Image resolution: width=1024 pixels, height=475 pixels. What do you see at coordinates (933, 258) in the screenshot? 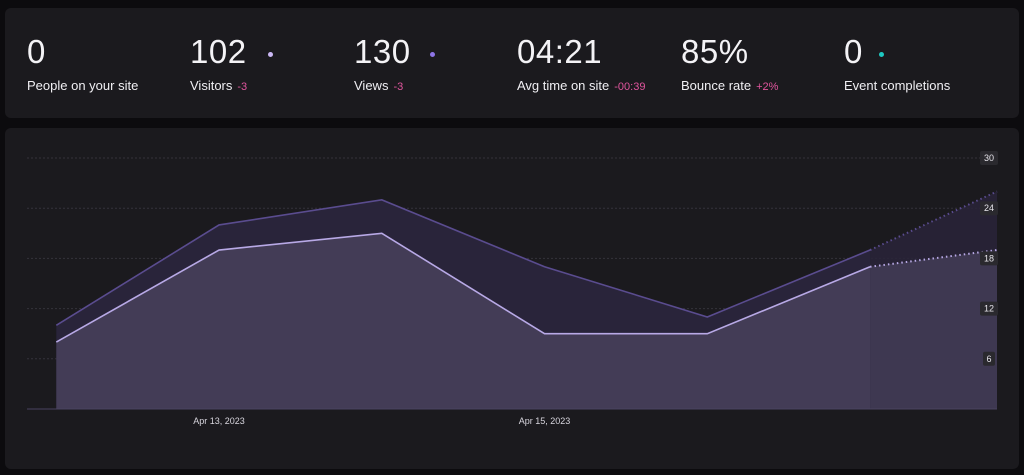
I see `visitors-partial-line` at bounding box center [933, 258].